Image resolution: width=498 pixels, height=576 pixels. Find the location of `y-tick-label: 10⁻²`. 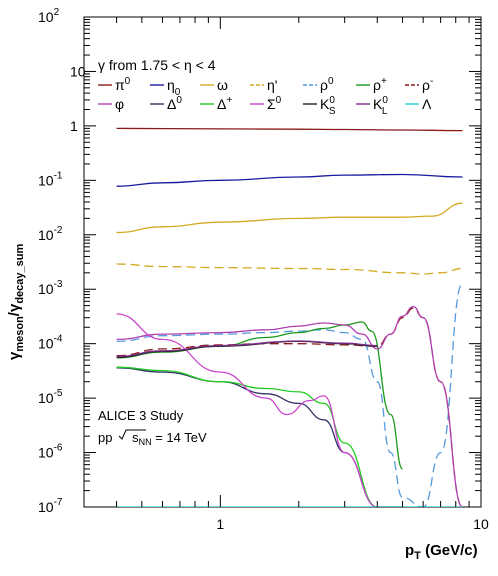

y-tick-label: 10⁻² is located at coordinates (50, 234).